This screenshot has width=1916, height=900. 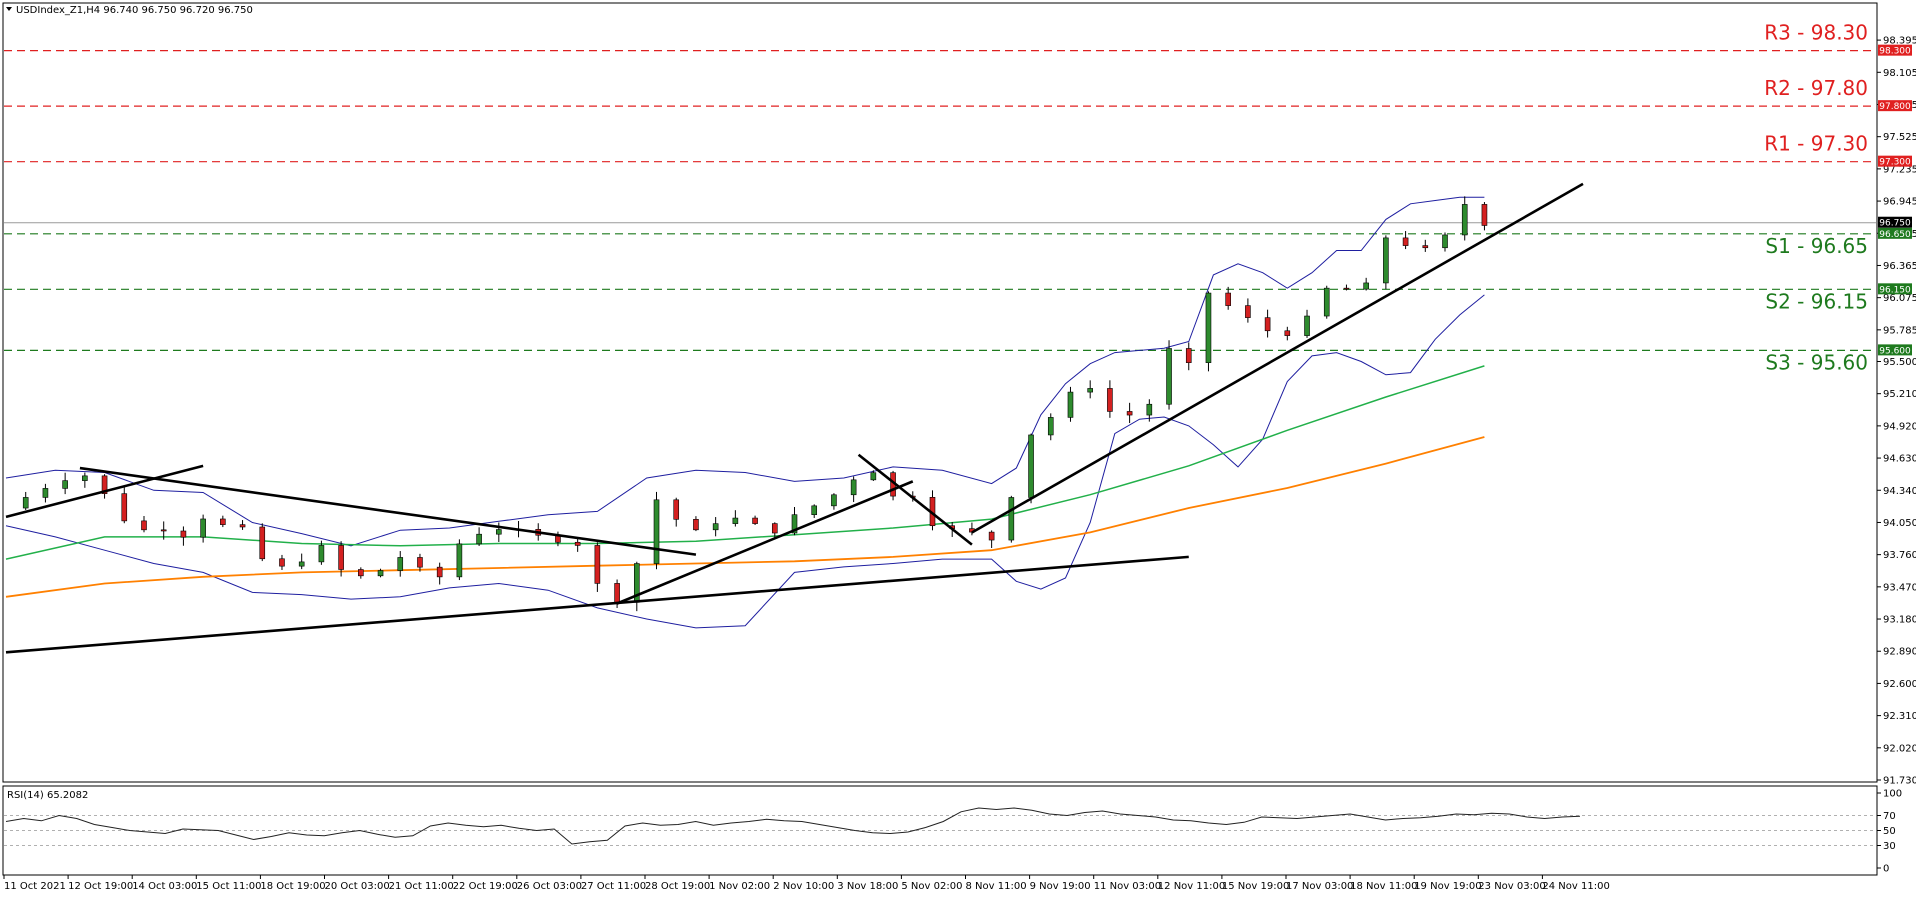 I want to click on time-axis-label: 15 Nov 19:00, so click(x=1255, y=886).